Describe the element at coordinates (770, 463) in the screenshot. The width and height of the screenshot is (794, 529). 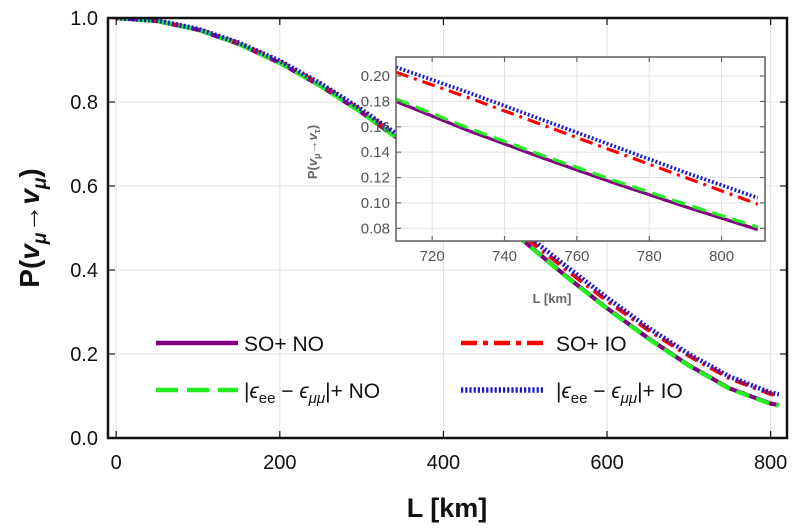
I see `main-x-tick-label: 800` at that location.